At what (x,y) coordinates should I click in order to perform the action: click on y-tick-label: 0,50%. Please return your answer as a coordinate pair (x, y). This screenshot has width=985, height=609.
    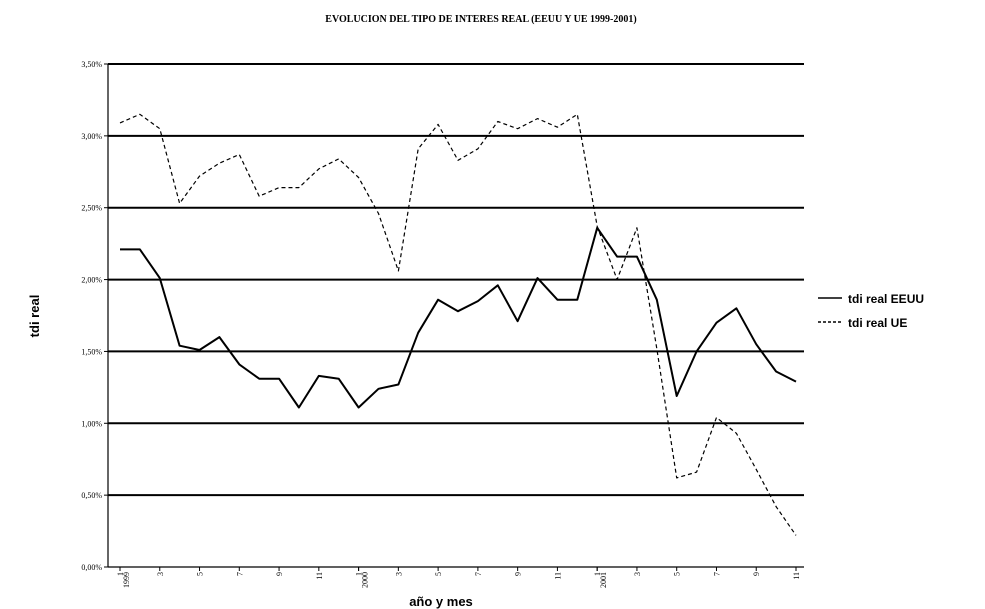
    Looking at the image, I should click on (91, 495).